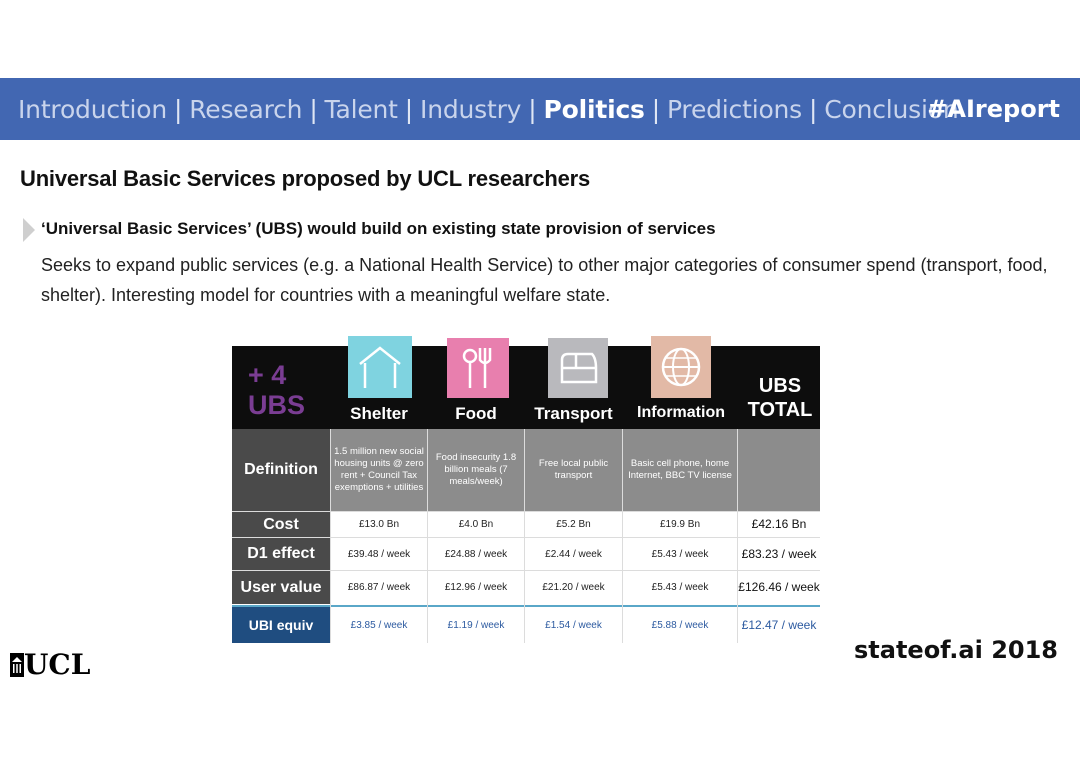 The width and height of the screenshot is (1080, 763). Describe the element at coordinates (526, 606) in the screenshot. I see `ubi-row-divider` at that location.